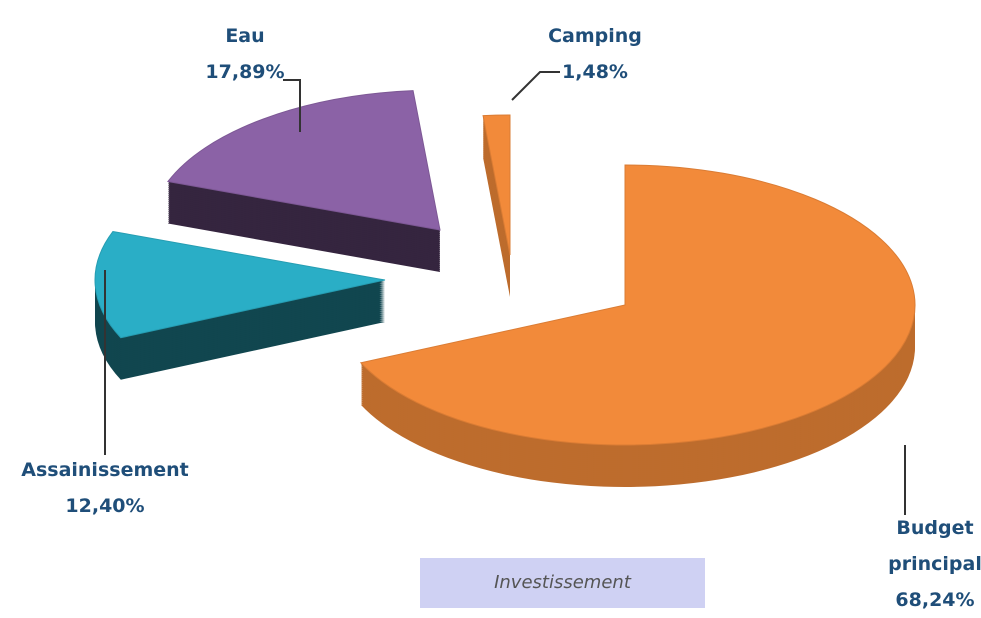 The image size is (981, 618). Describe the element at coordinates (934, 546) in the screenshot. I see `label-name: Budget principal` at that location.